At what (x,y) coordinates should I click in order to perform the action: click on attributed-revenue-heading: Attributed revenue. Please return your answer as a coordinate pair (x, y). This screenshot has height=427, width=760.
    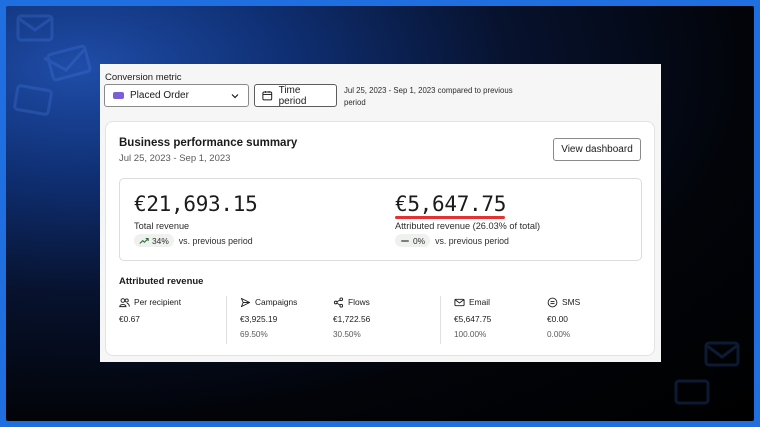
    Looking at the image, I should click on (161, 281).